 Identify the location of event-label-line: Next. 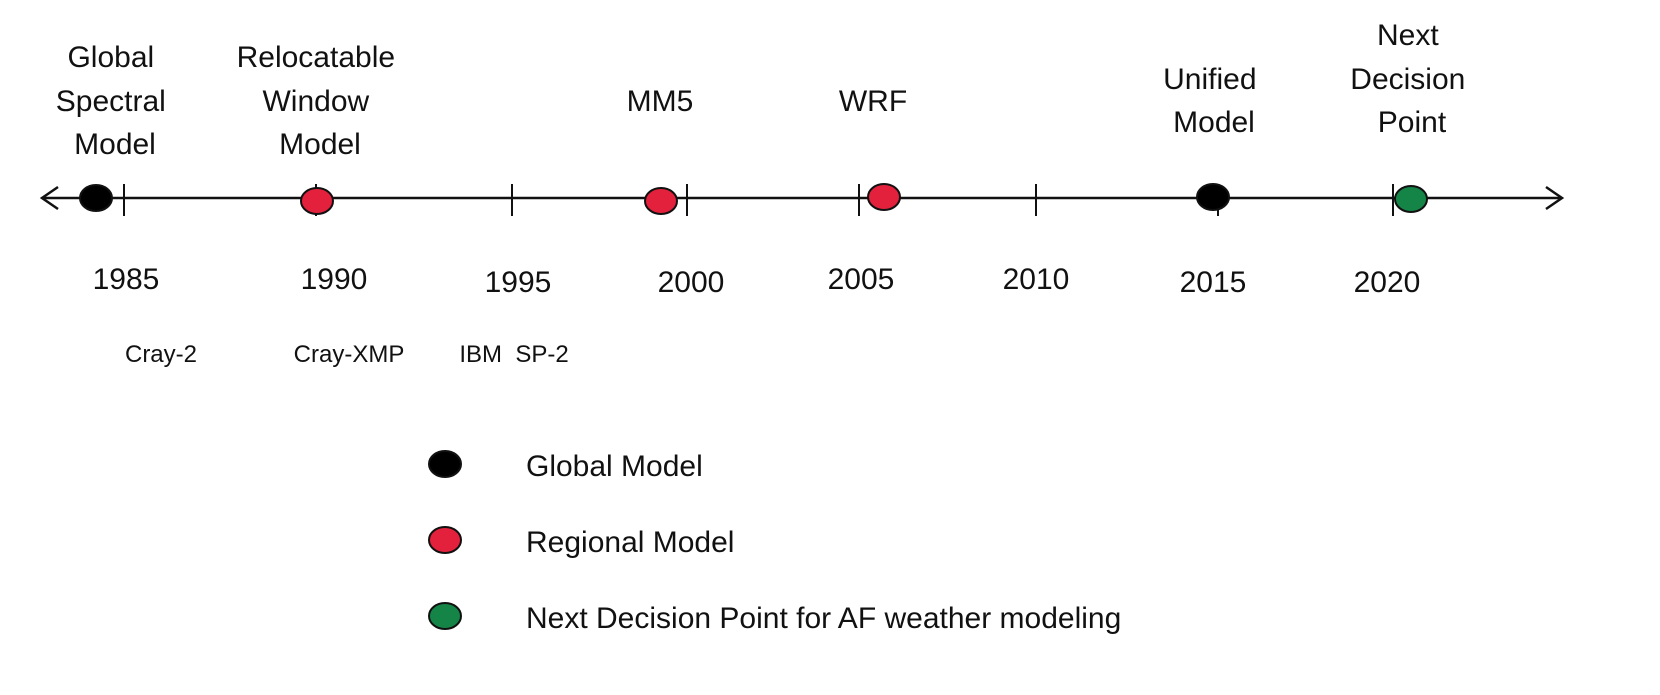
(1408, 35).